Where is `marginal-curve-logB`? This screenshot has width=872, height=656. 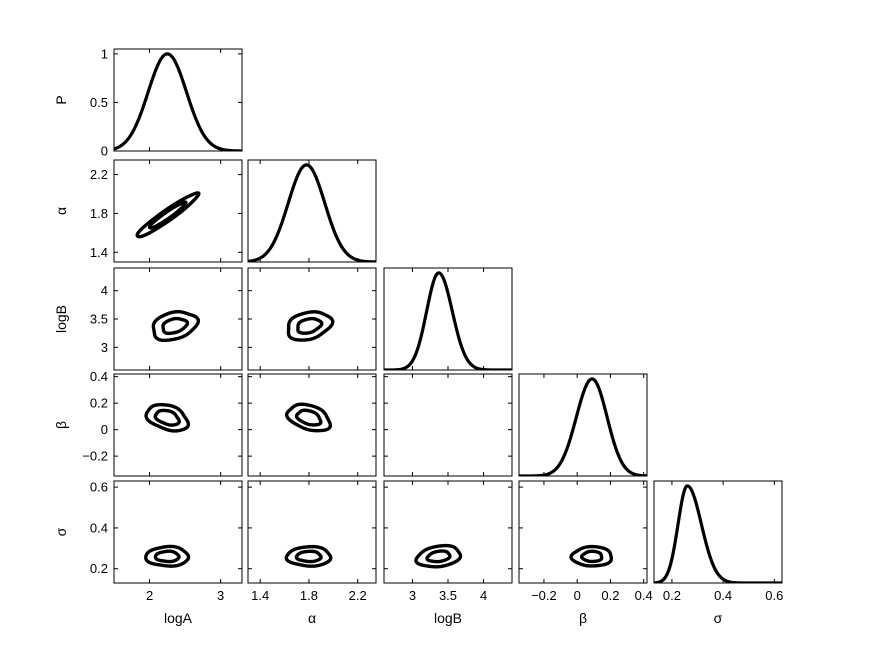 marginal-curve-logB is located at coordinates (448, 320).